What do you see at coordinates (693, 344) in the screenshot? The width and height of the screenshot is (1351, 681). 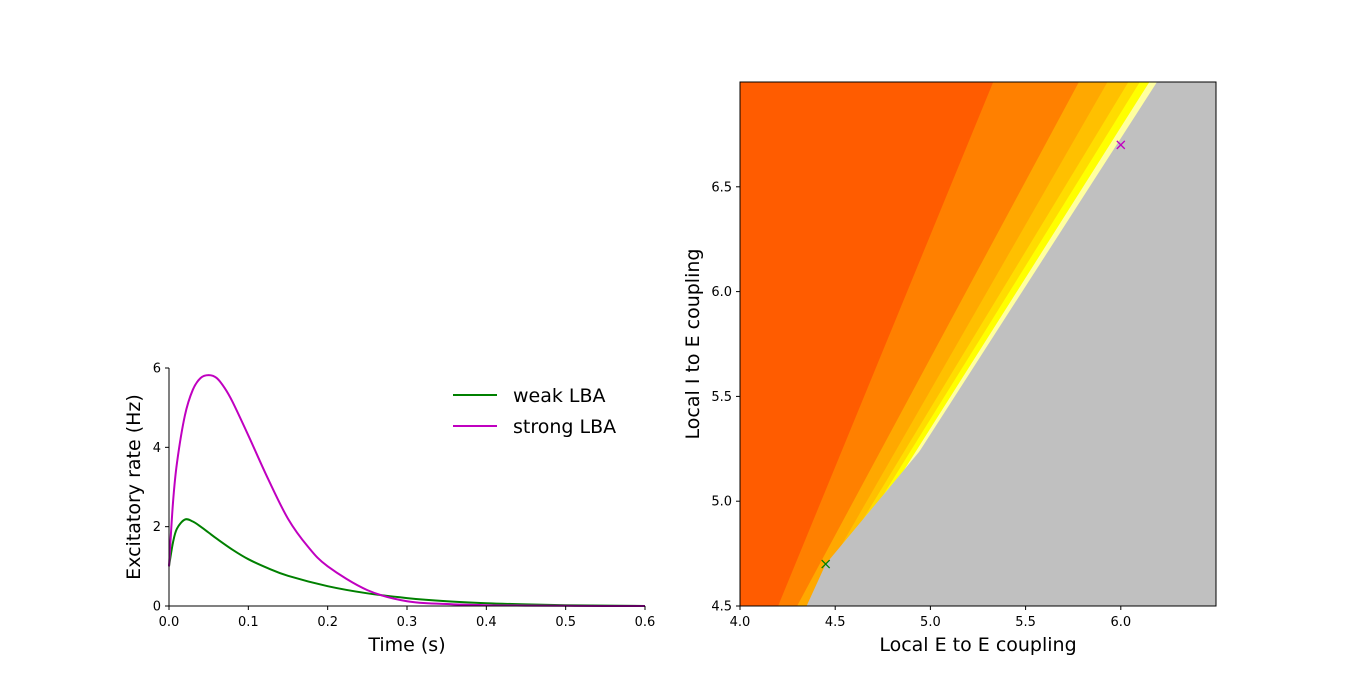 I see `region-map-y-label: Local I to E coupling` at bounding box center [693, 344].